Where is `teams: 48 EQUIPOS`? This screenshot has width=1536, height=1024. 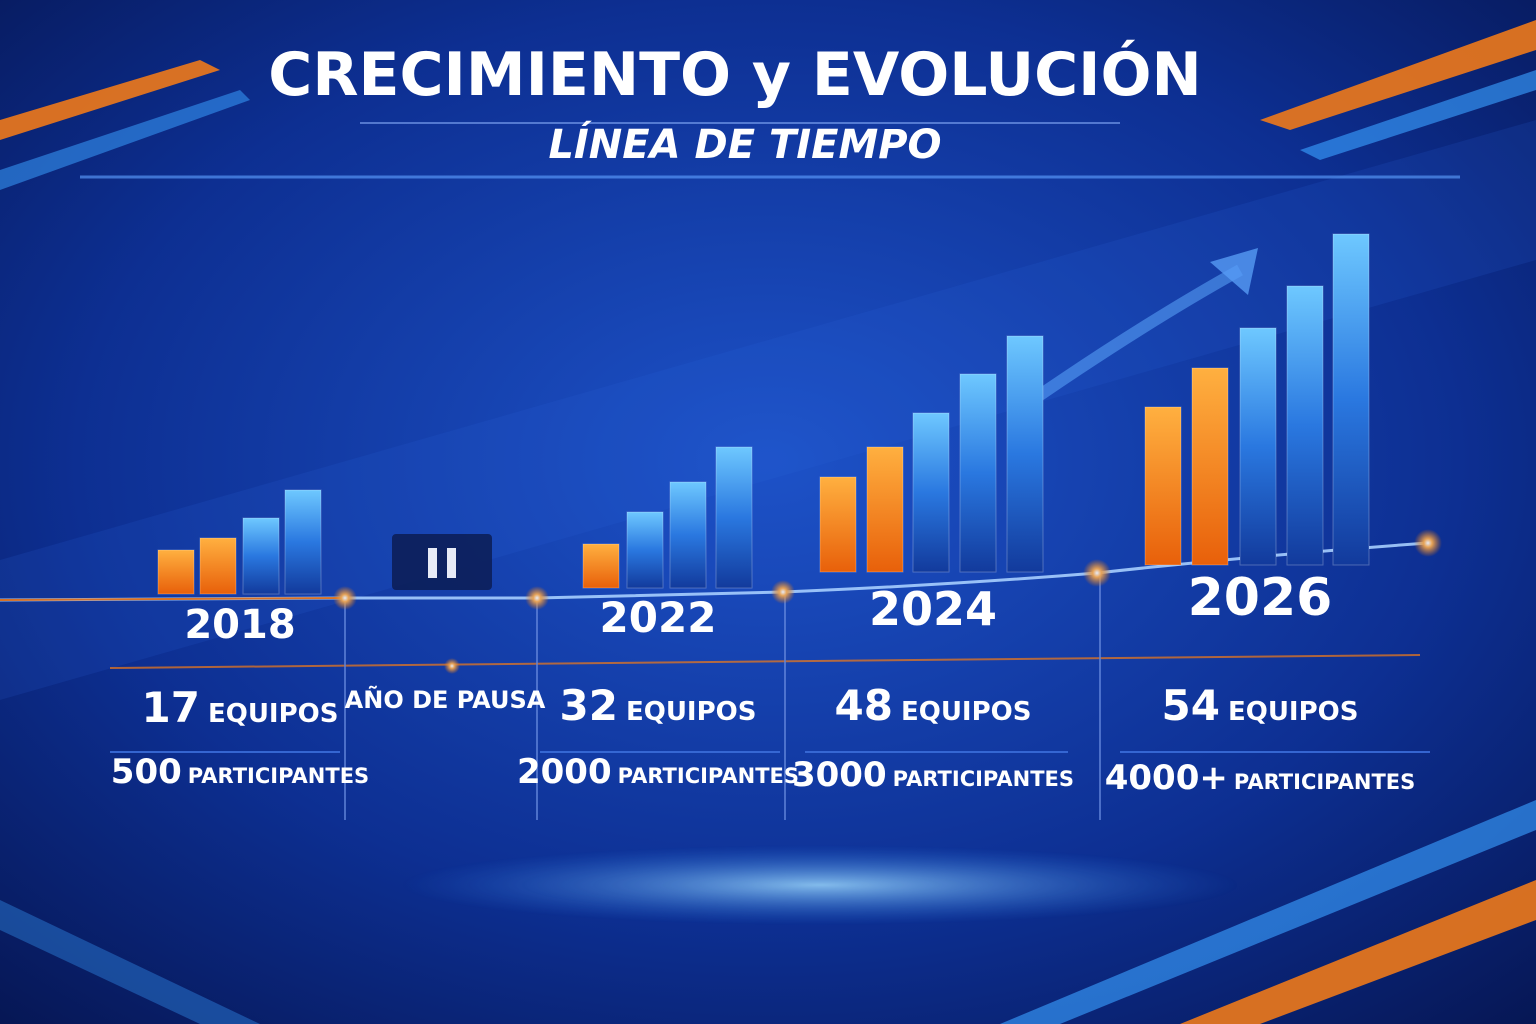 teams: 48 EQUIPOS is located at coordinates (933, 705).